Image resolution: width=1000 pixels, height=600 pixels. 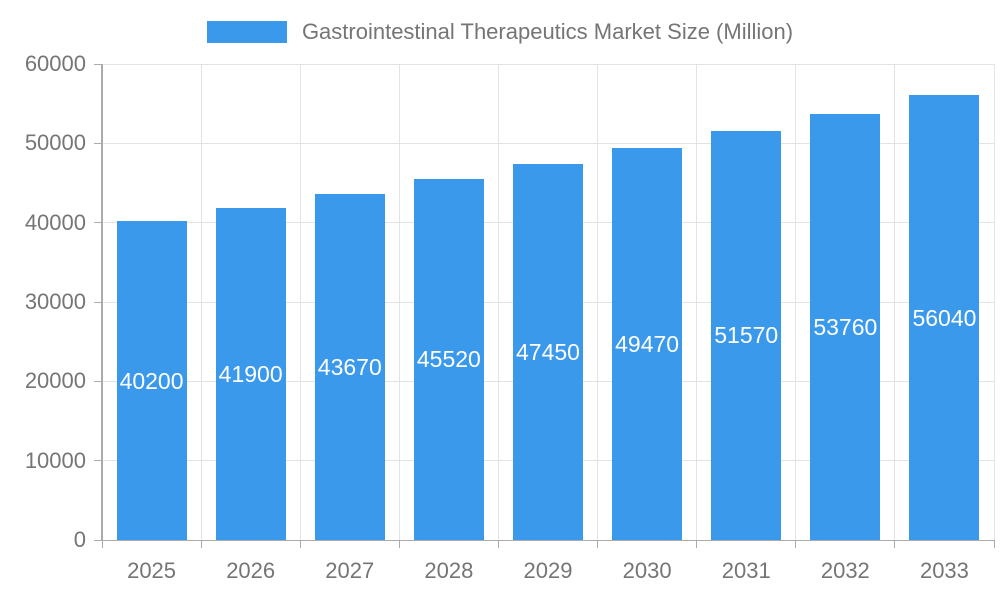 I want to click on x-tick-label: 2030, so click(x=647, y=570).